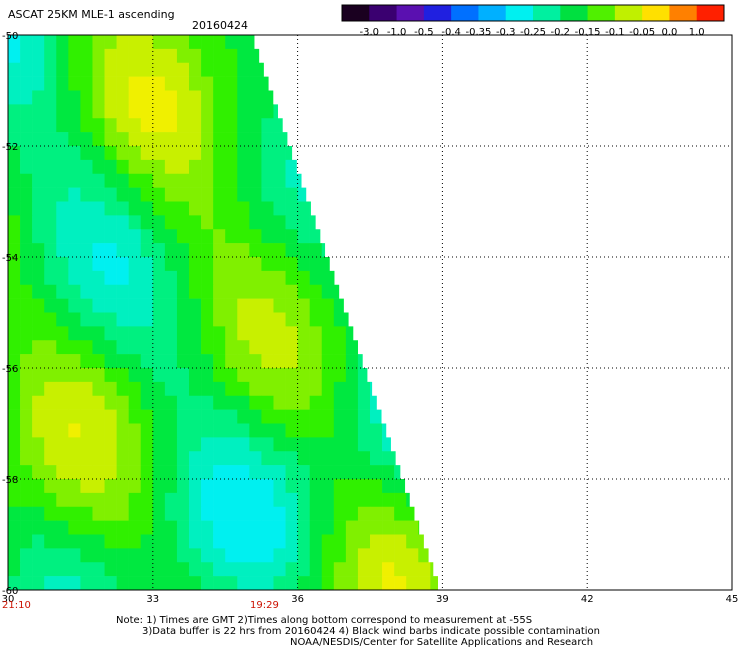 Image resolution: width=740 pixels, height=650 pixels. What do you see at coordinates (10, 258) in the screenshot?
I see `y-tick-label: -54` at bounding box center [10, 258].